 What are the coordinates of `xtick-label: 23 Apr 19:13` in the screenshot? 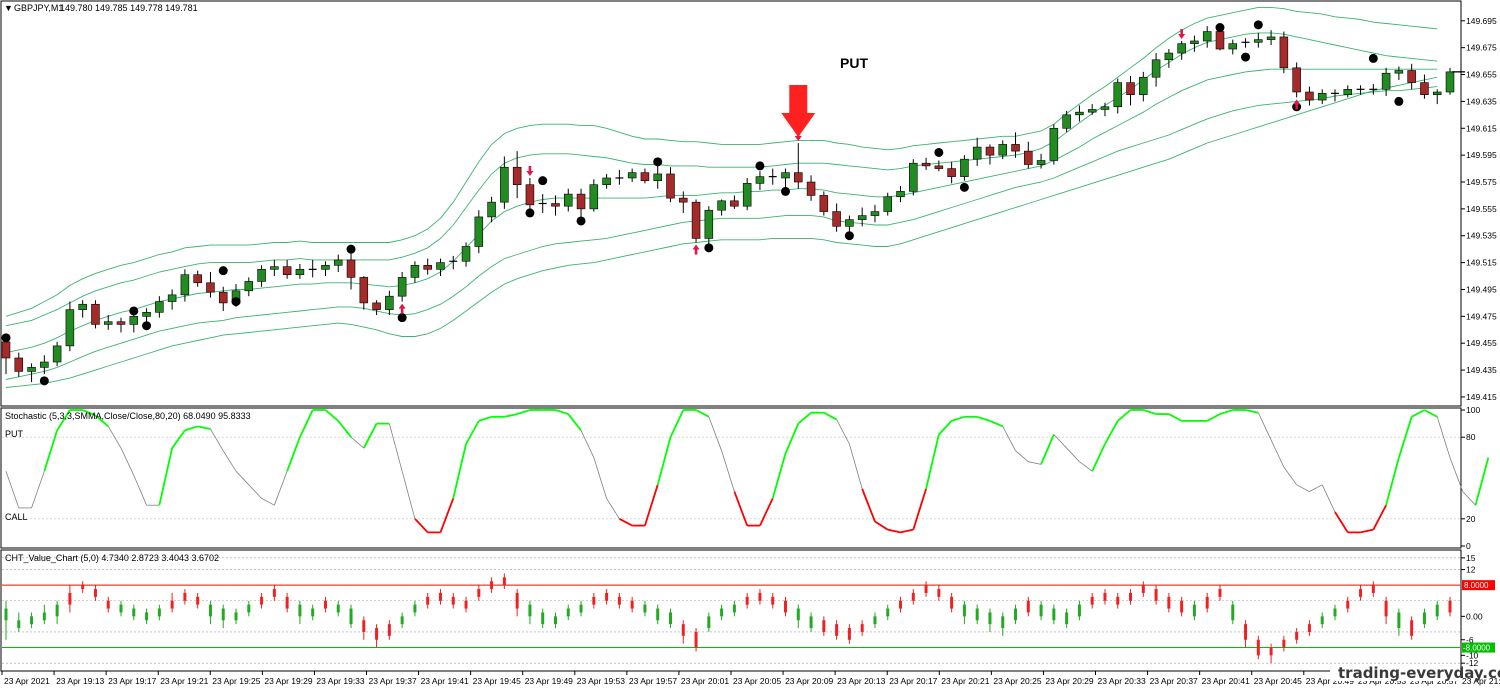 It's located at (80, 681).